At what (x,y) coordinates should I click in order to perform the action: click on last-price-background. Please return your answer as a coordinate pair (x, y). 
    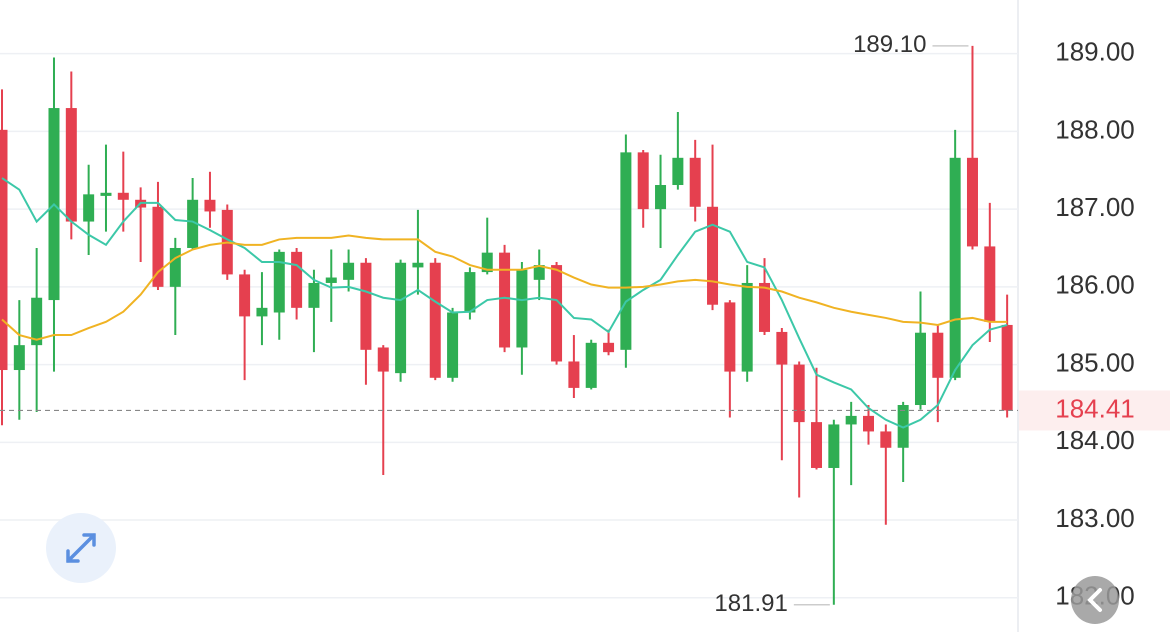
    Looking at the image, I should click on (1094, 410).